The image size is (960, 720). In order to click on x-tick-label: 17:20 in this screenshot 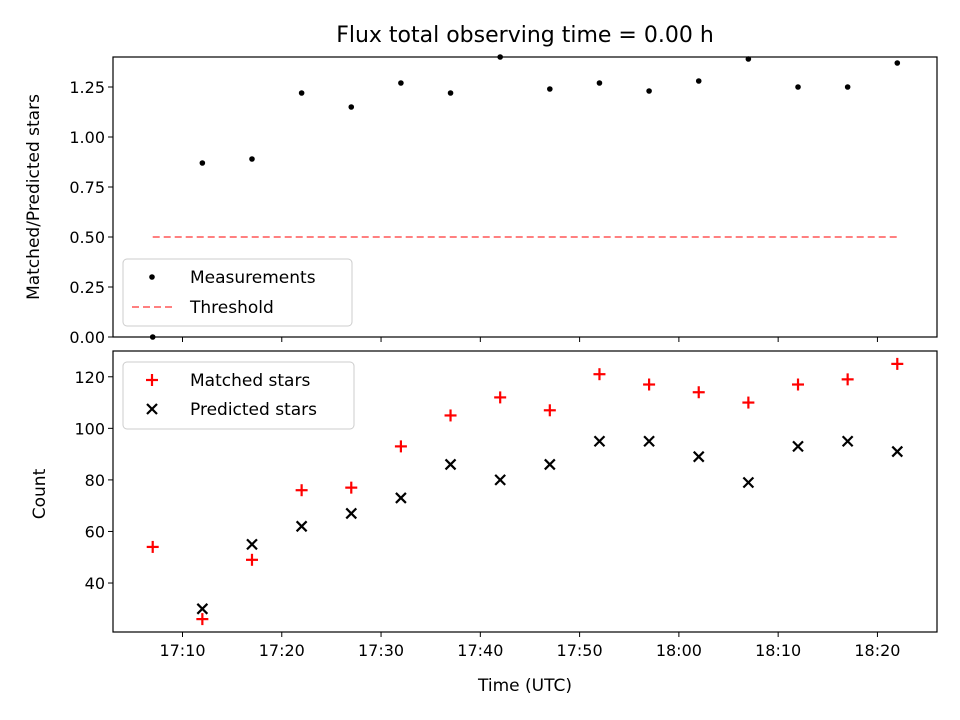, I will do `click(282, 650)`.